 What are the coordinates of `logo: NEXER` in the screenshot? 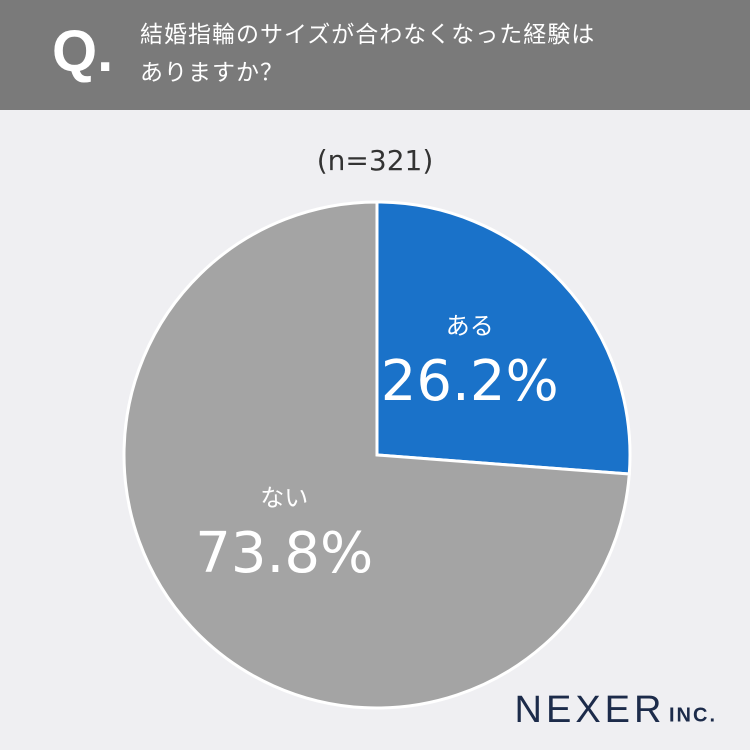 It's located at (590, 710).